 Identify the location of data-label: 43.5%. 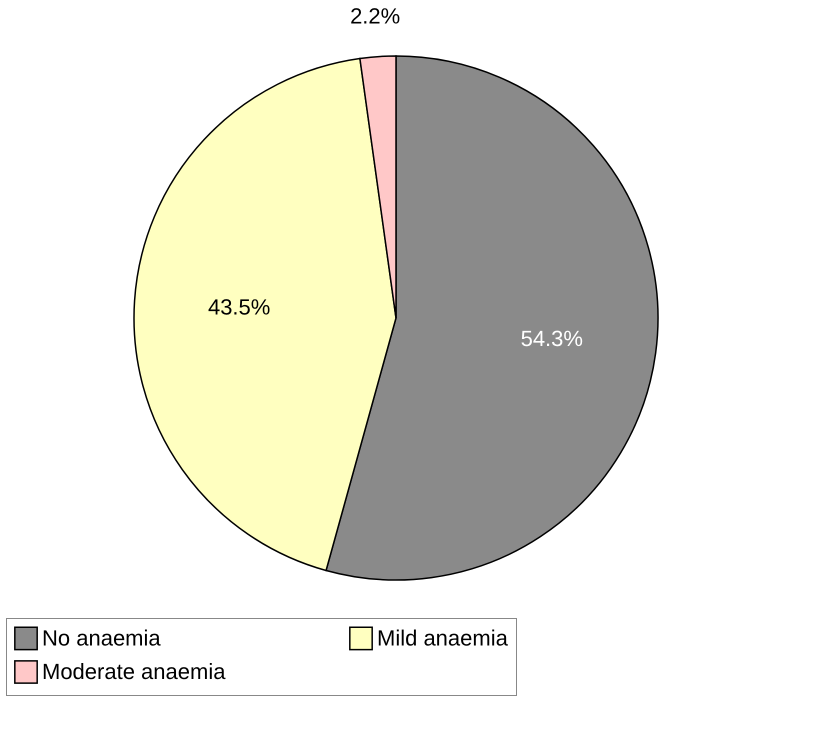
(239, 307).